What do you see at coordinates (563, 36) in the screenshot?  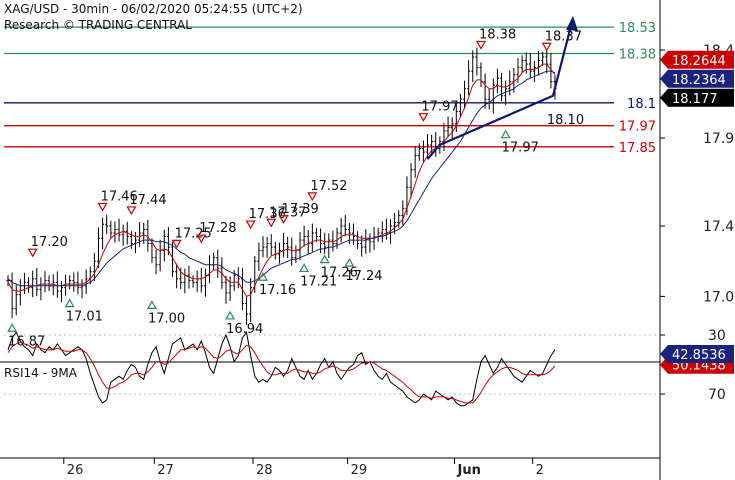 I see `high-label: 18.37` at bounding box center [563, 36].